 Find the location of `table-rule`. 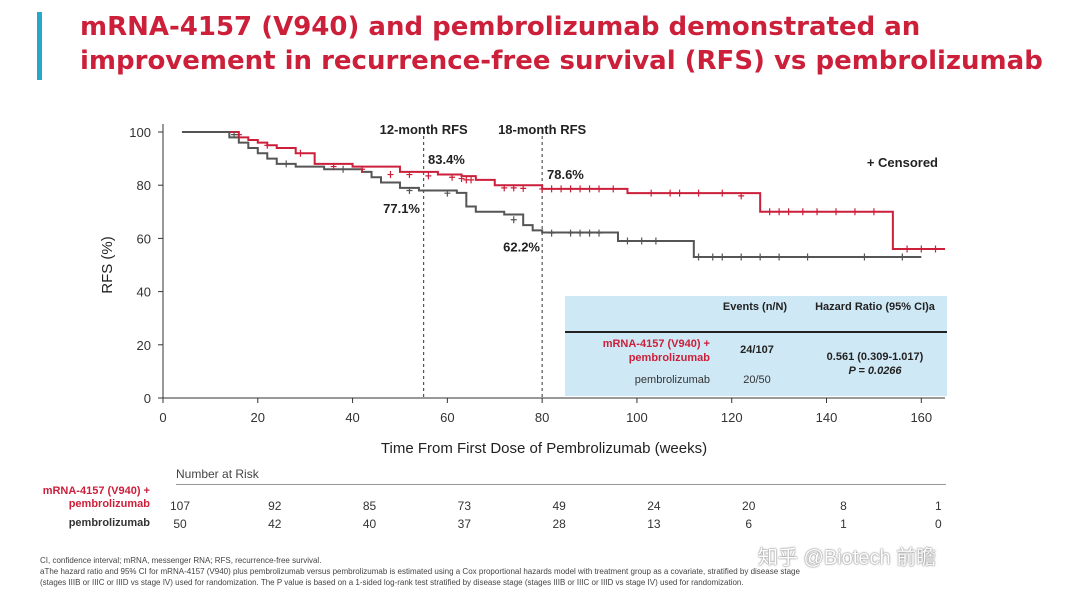

table-rule is located at coordinates (756, 332).